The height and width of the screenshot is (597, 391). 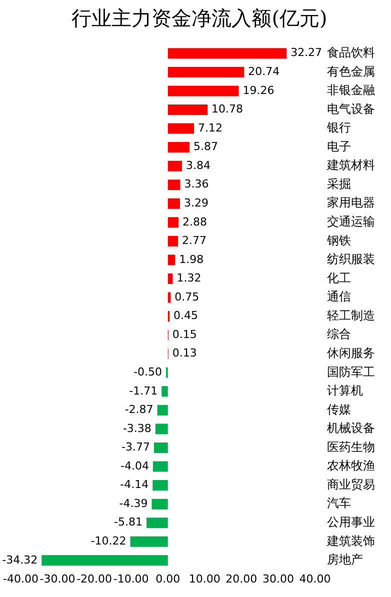 What do you see at coordinates (351, 109) in the screenshot?
I see `y-tick-label: 电气设备` at bounding box center [351, 109].